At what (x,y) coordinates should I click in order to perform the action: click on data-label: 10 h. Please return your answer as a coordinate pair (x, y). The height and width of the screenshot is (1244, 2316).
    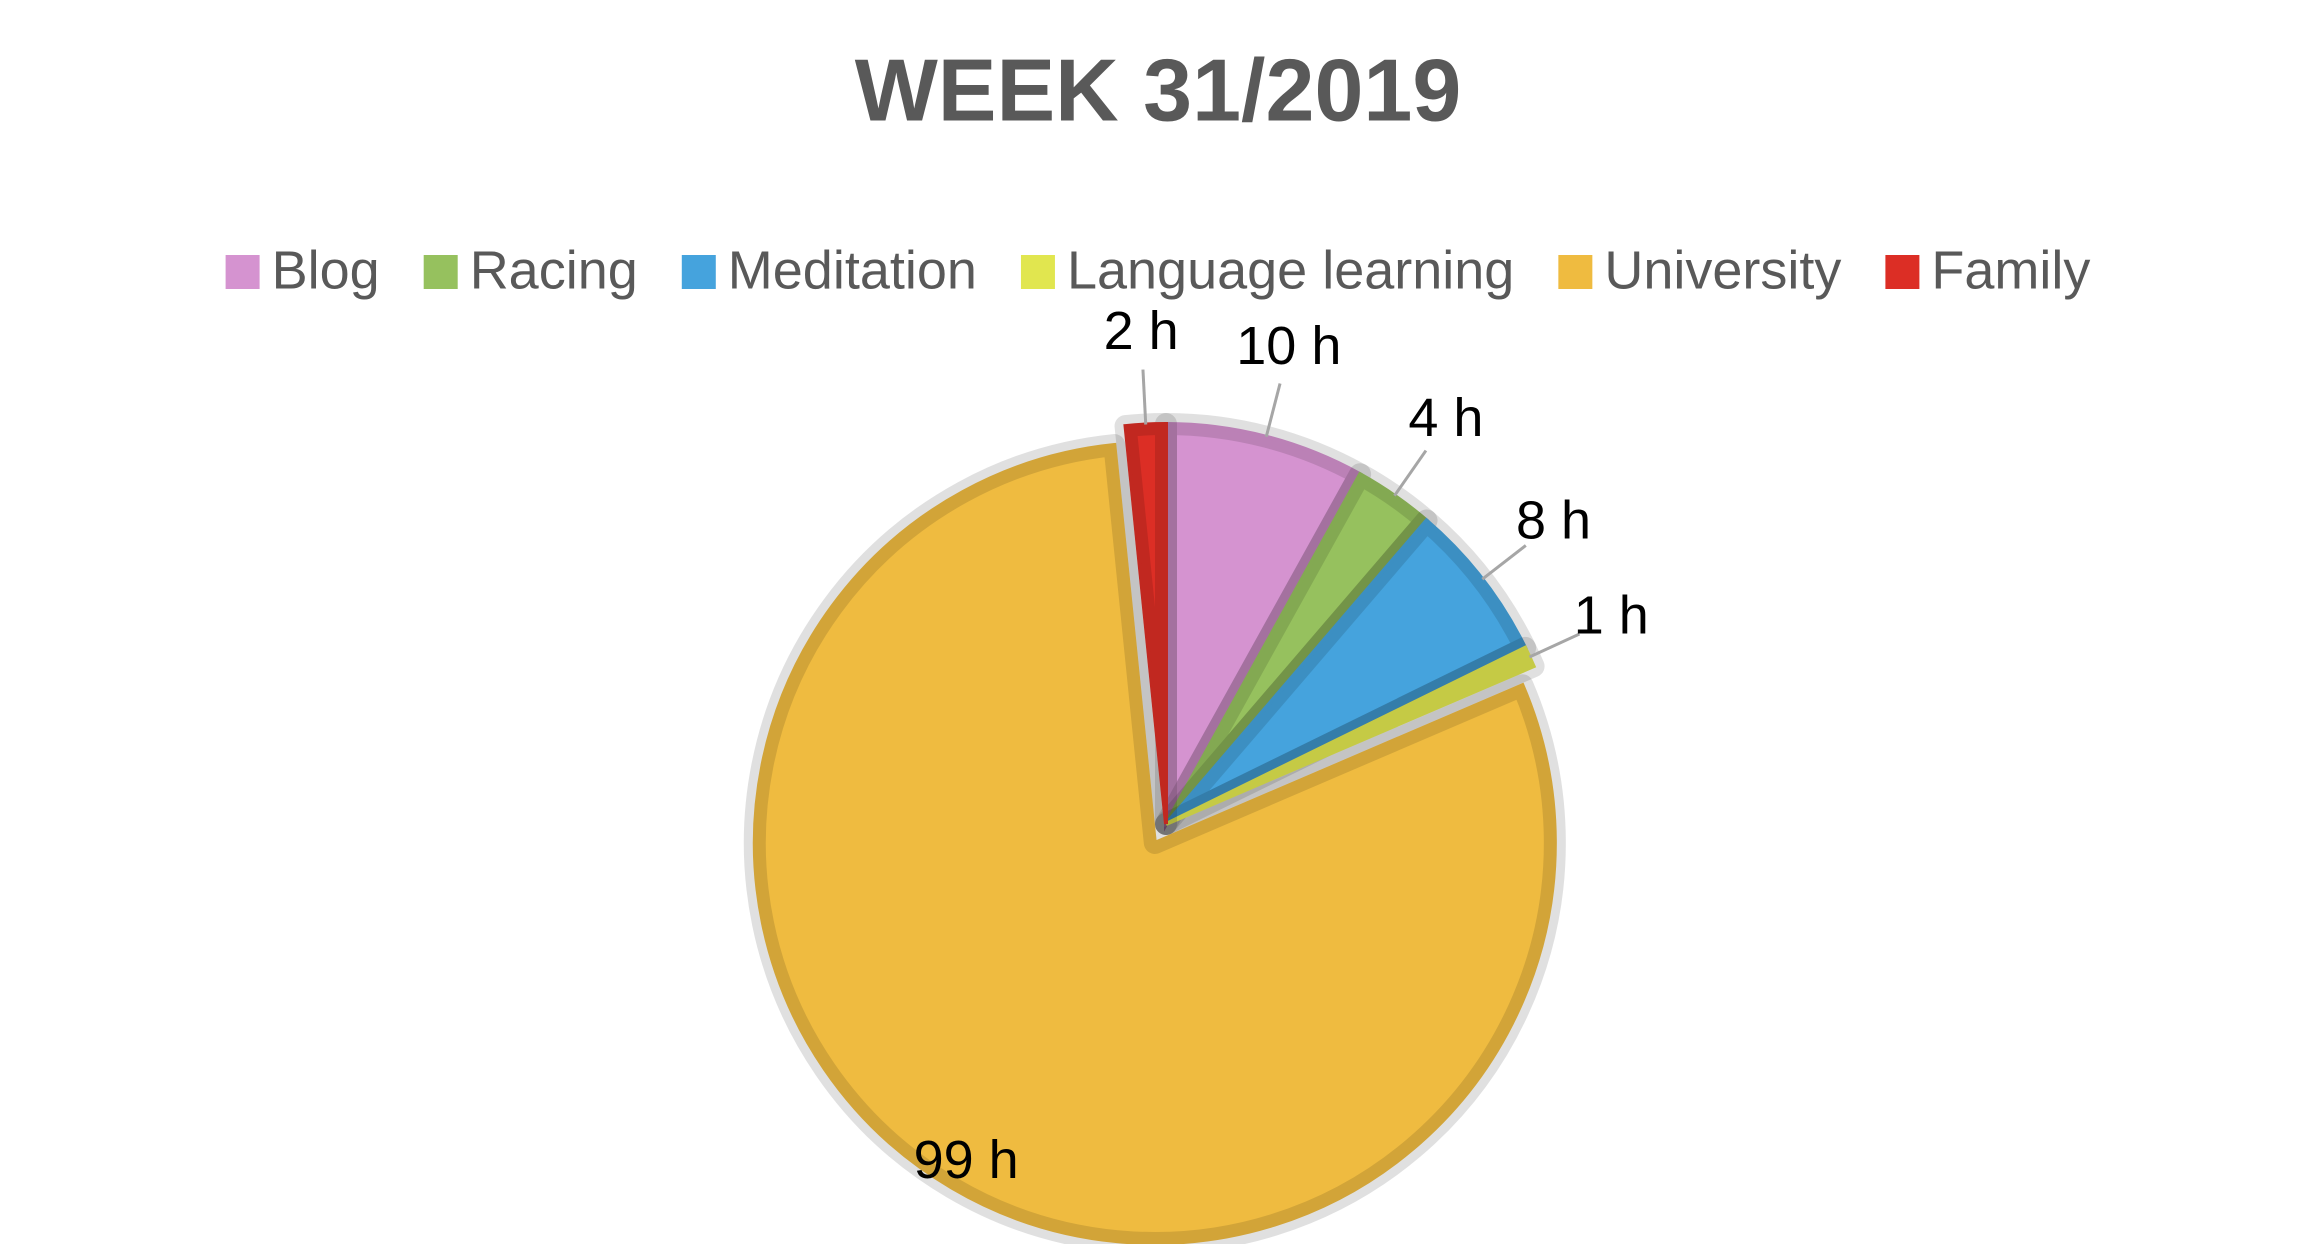
    Looking at the image, I should click on (1288, 346).